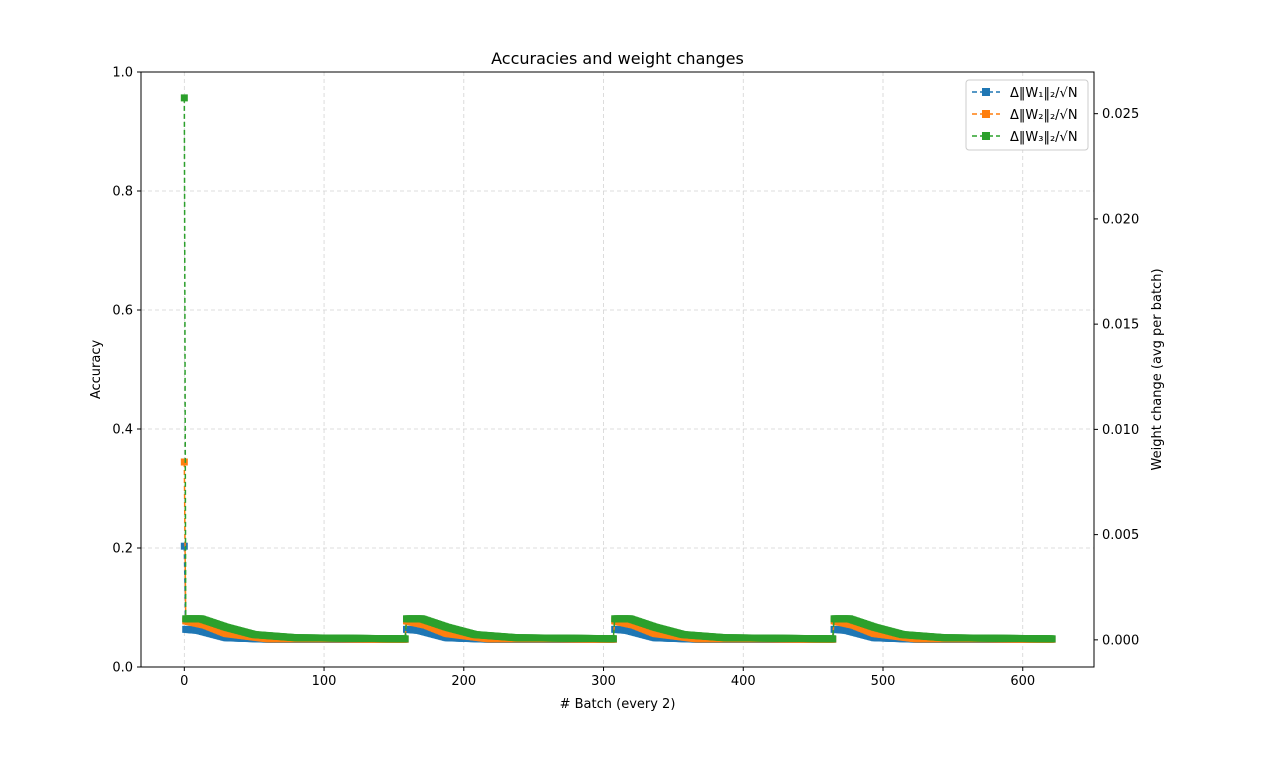  I want to click on y2-tick-label: 0.015, so click(1120, 325).